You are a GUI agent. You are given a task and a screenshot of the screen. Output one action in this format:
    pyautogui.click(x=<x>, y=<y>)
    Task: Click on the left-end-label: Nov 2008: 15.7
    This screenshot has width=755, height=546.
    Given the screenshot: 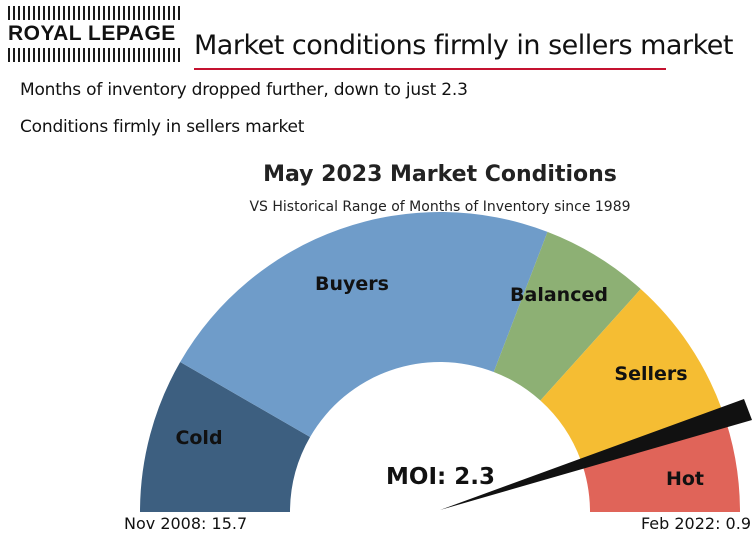 What is the action you would take?
    pyautogui.click(x=186, y=523)
    